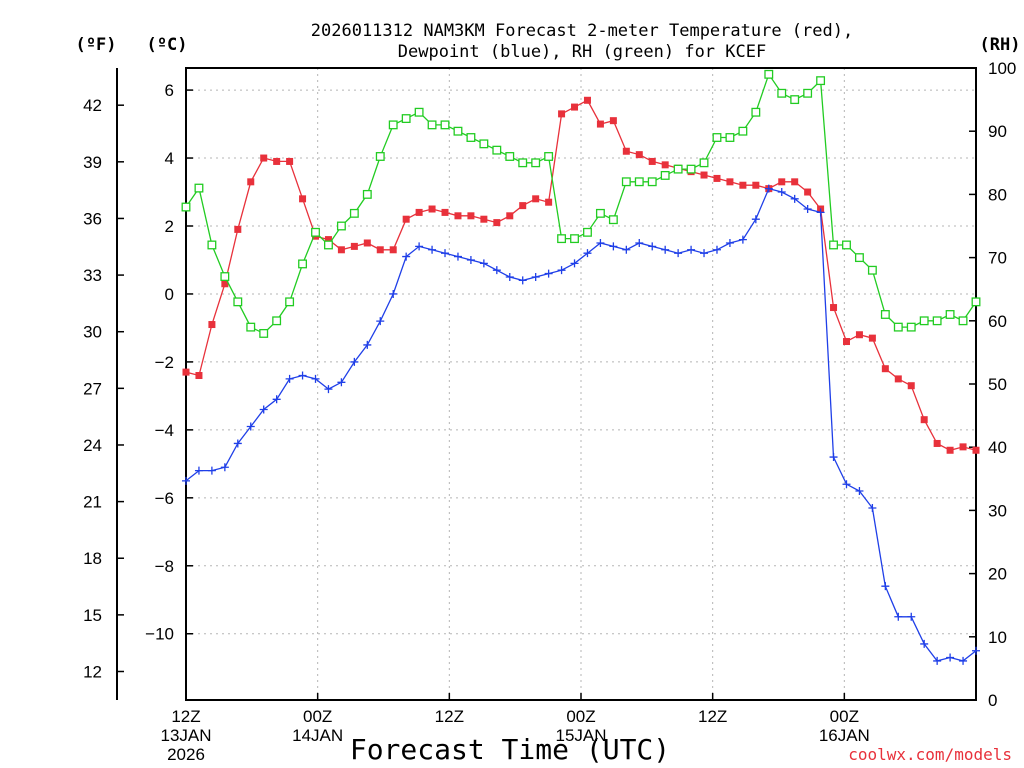 The height and width of the screenshot is (768, 1024). I want to click on rh-tick-label: 100, so click(1002, 68).